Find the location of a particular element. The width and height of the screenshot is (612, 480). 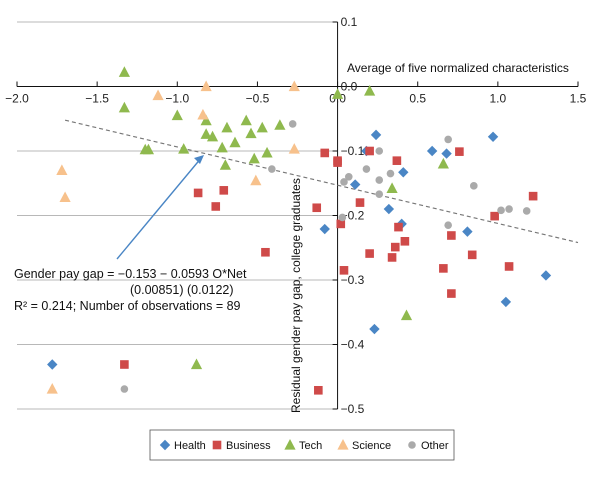

x-tick-label: −2.0 is located at coordinates (17, 99).